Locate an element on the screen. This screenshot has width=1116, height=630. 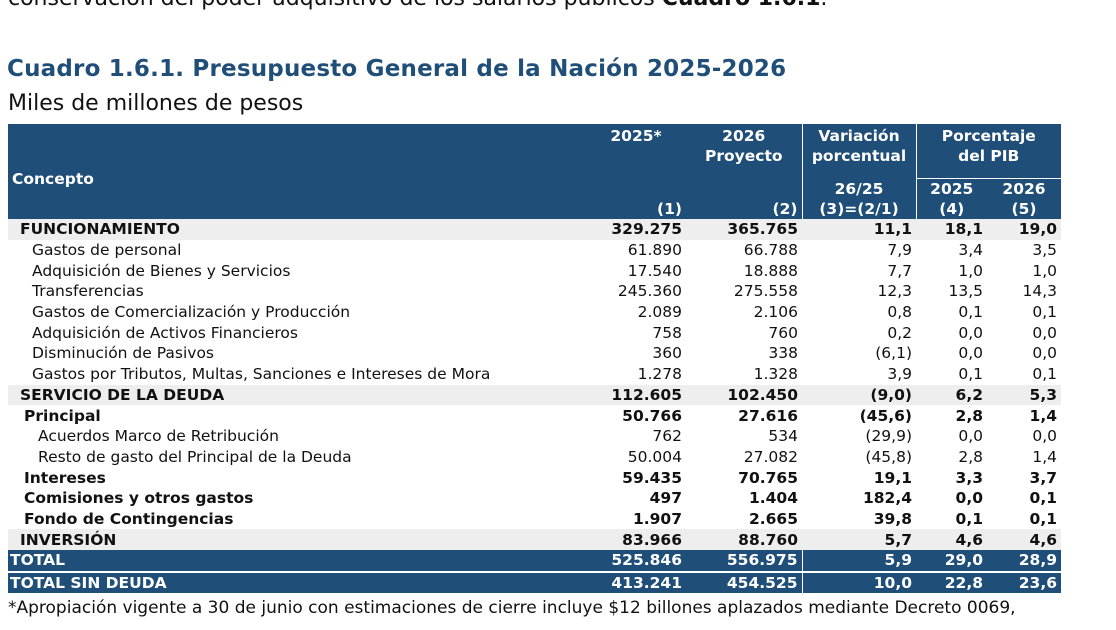
row-2026: 760 is located at coordinates (783, 332).